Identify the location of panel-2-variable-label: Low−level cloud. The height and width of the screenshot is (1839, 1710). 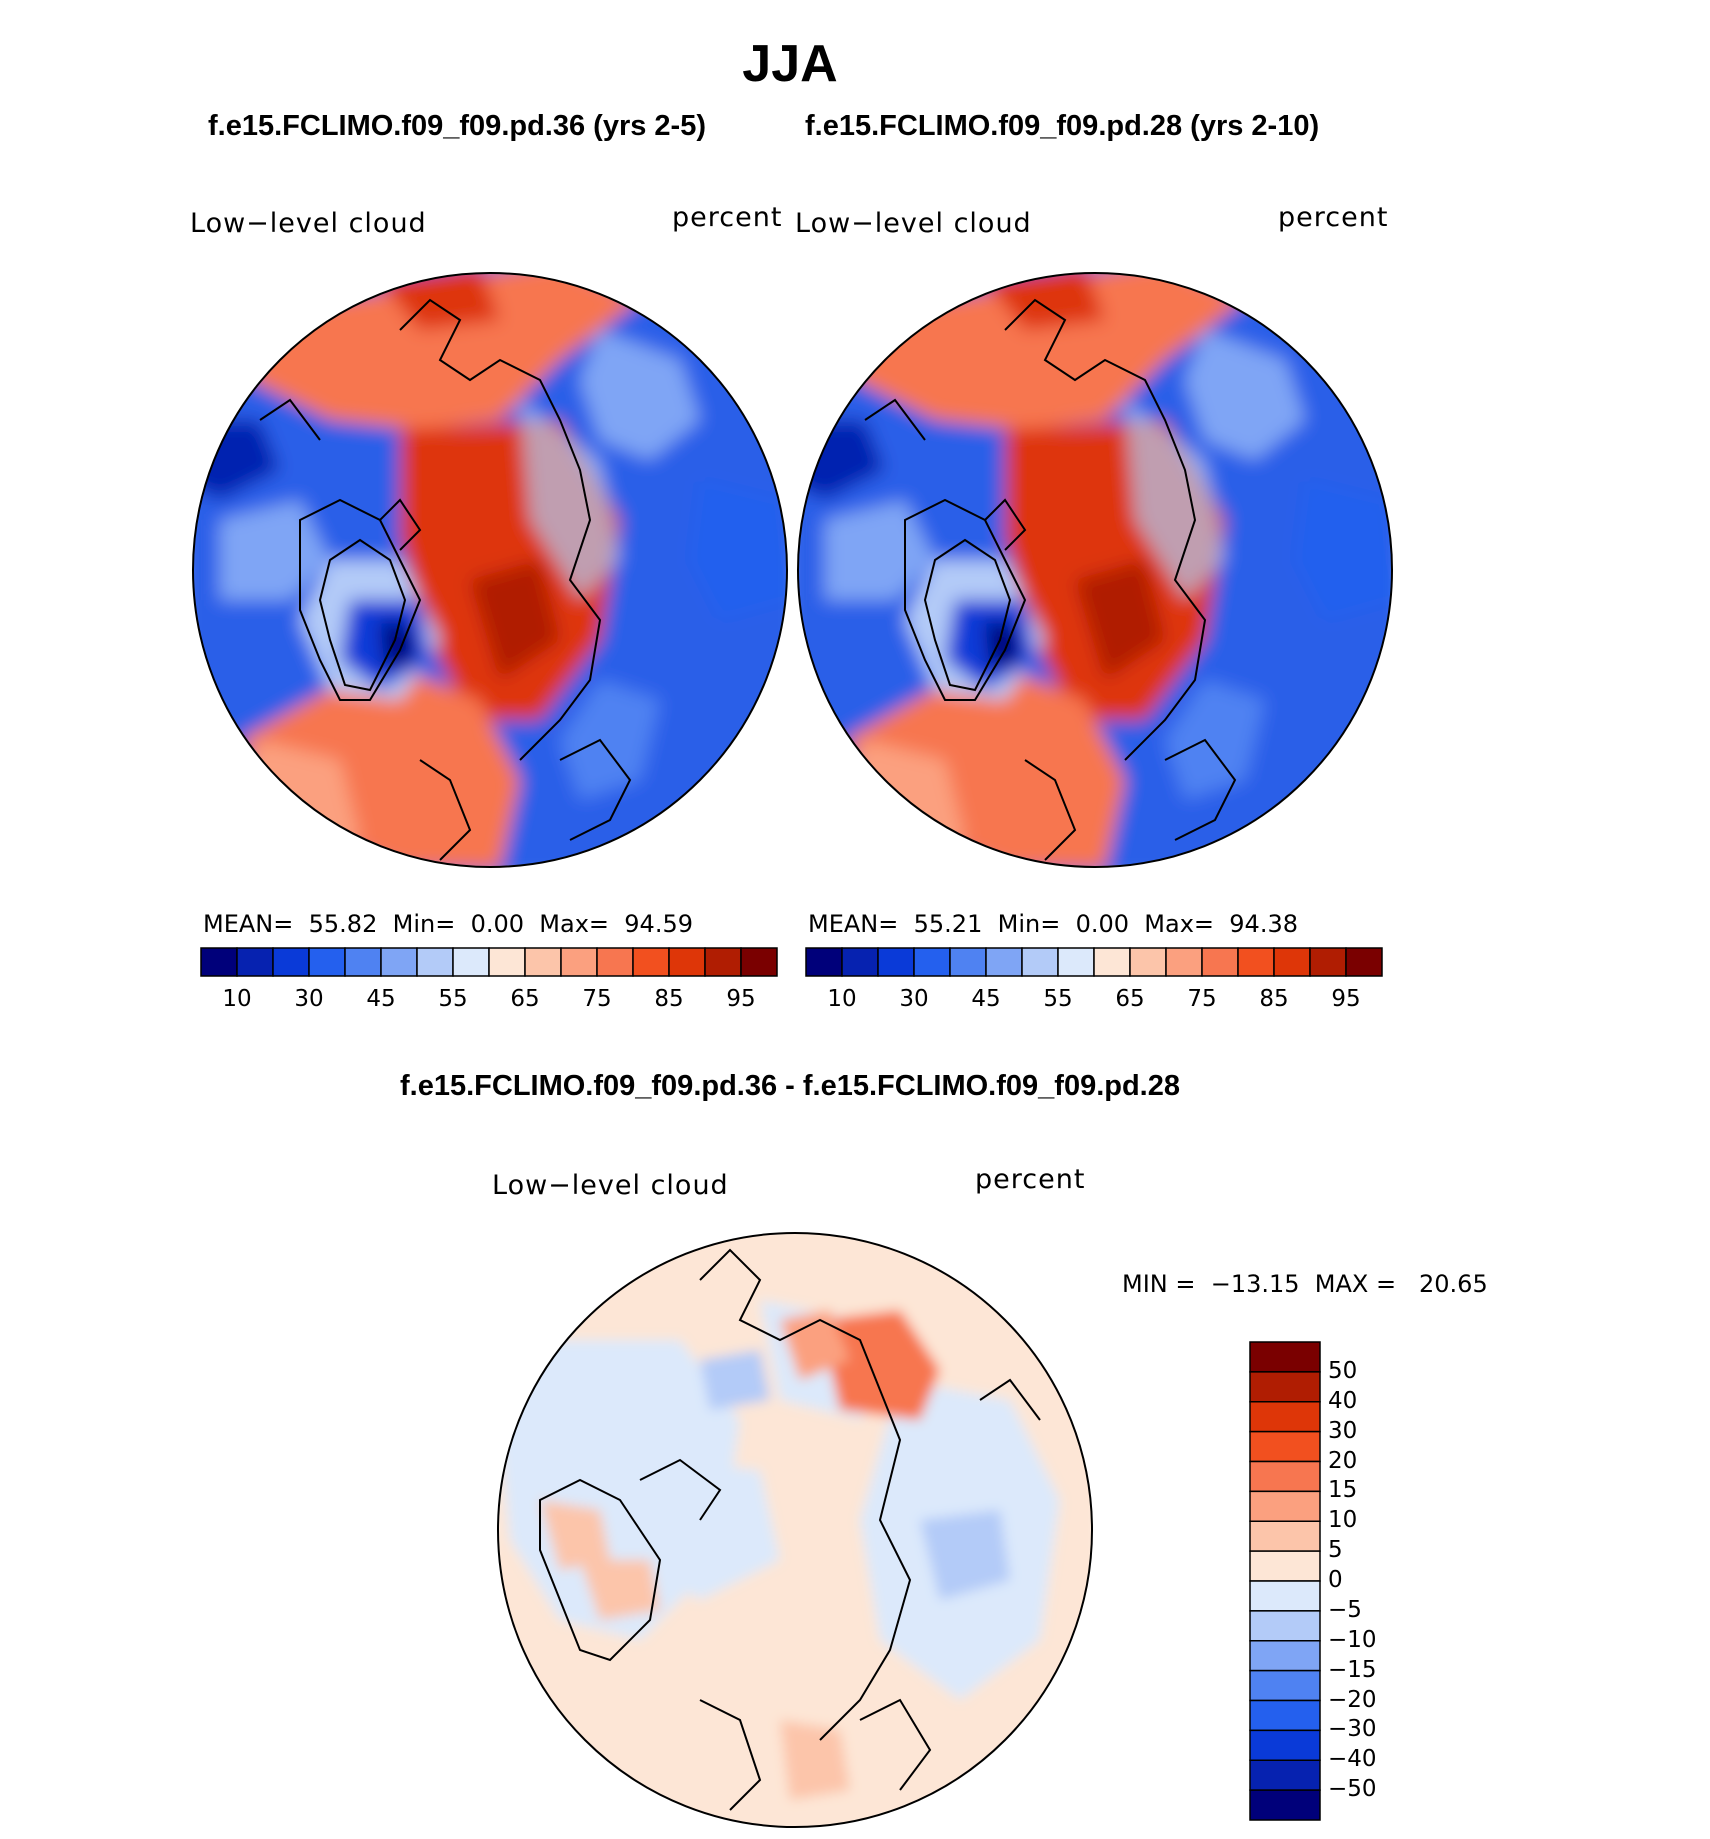
(913, 223).